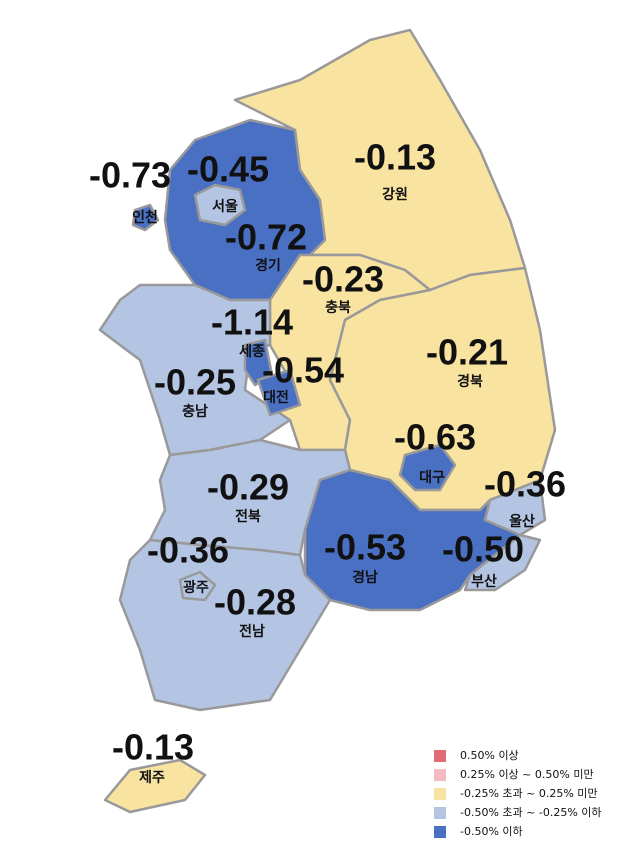 The width and height of the screenshot is (640, 853). I want to click on region-name: 경북, so click(470, 381).